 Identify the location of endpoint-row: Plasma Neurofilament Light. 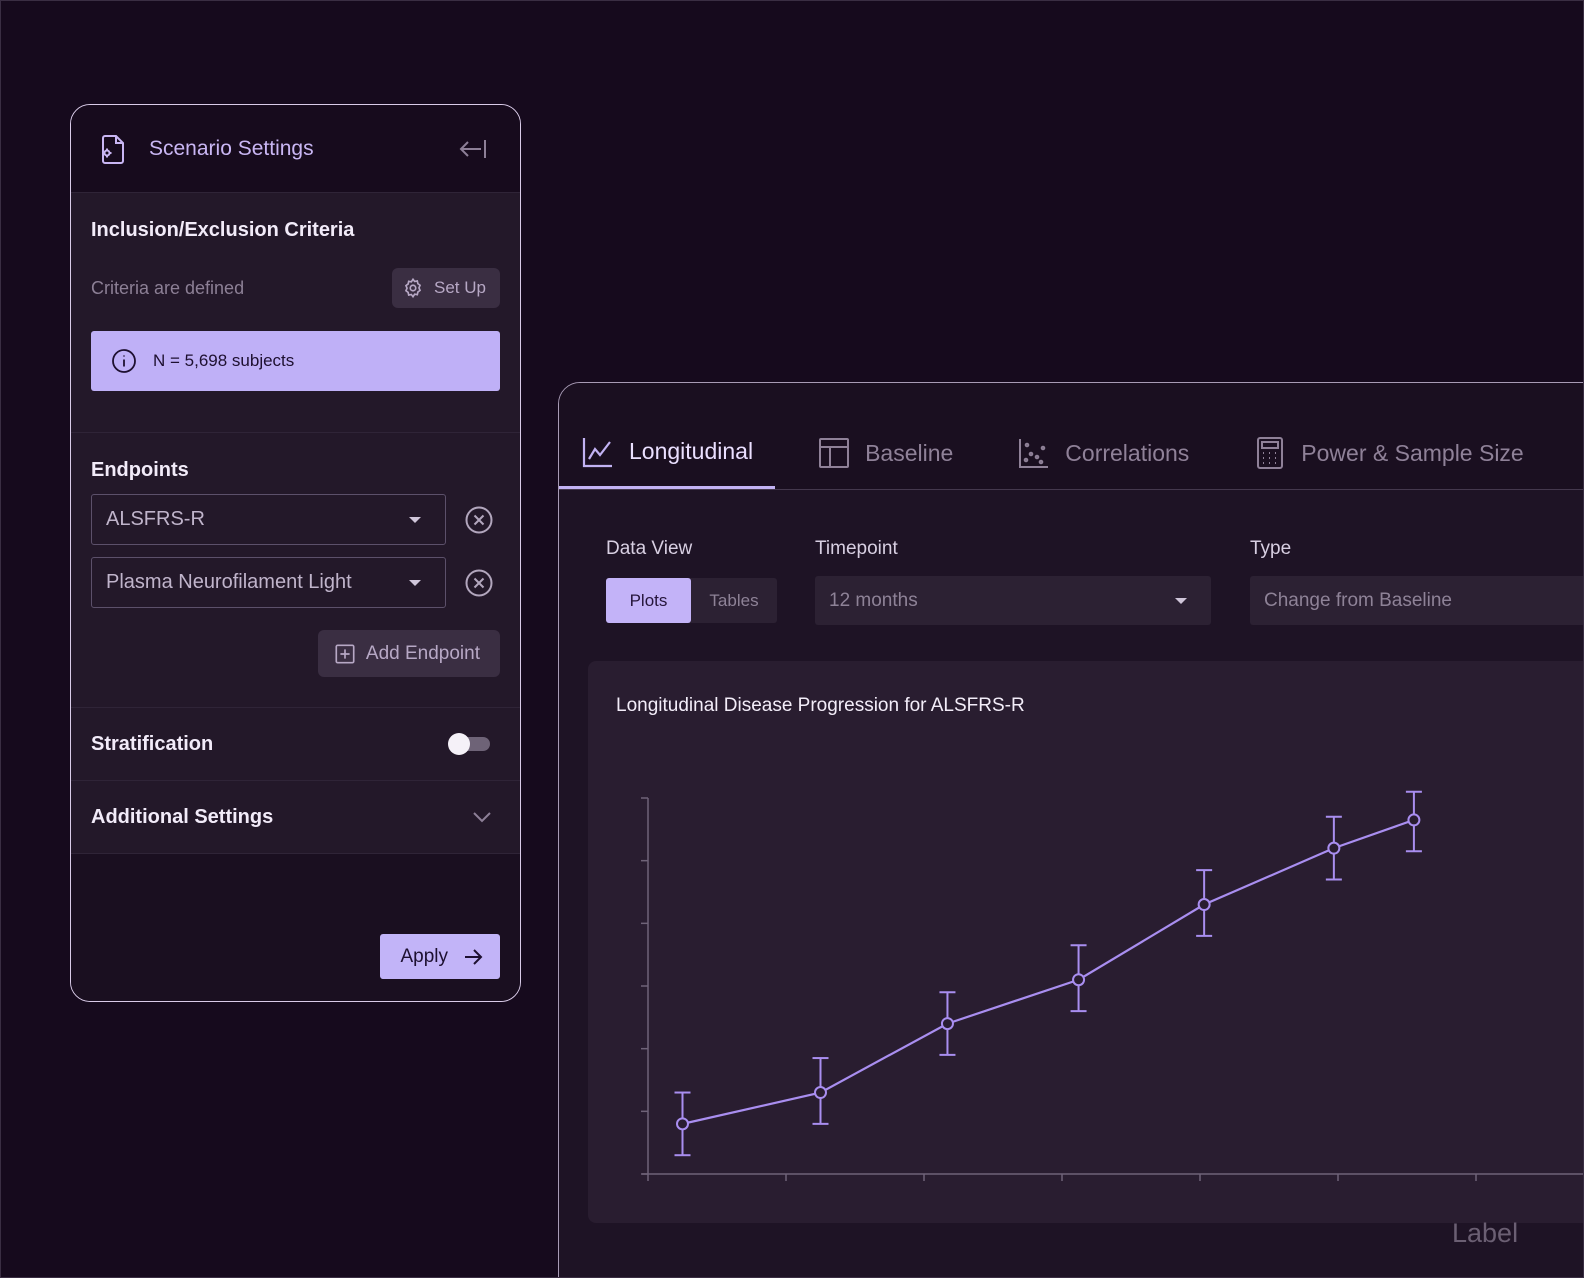
(295, 582).